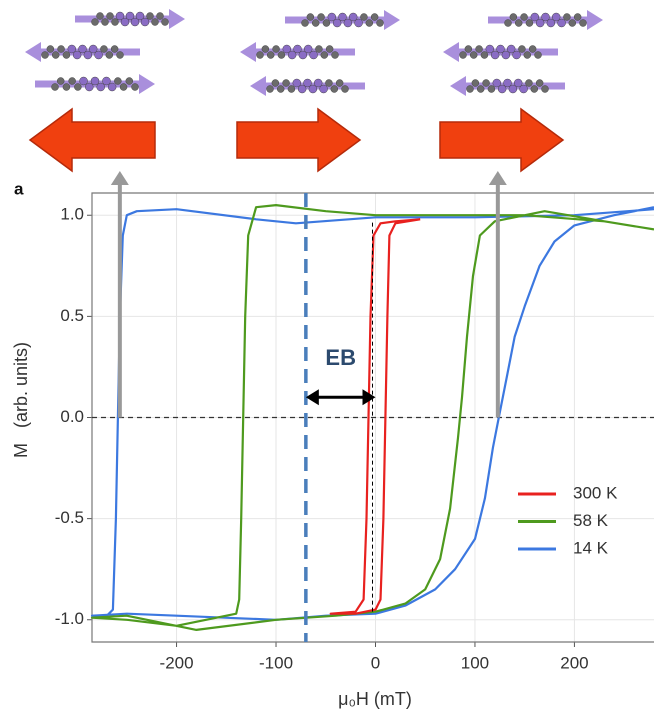 Image resolution: width=654 pixels, height=717 pixels. Describe the element at coordinates (375, 662) in the screenshot. I see `x-tick-label: 0` at that location.